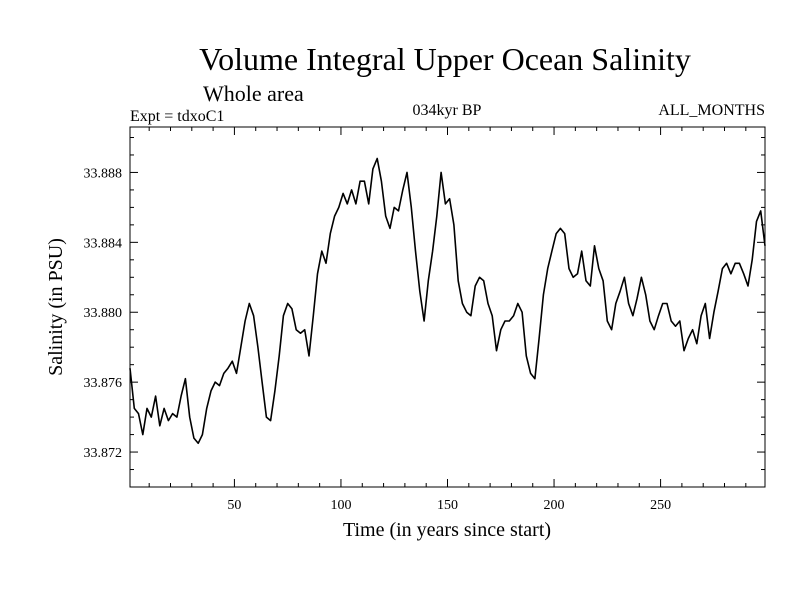  Describe the element at coordinates (56, 307) in the screenshot. I see `y-axis-label: Salinity (in PSU)` at that location.